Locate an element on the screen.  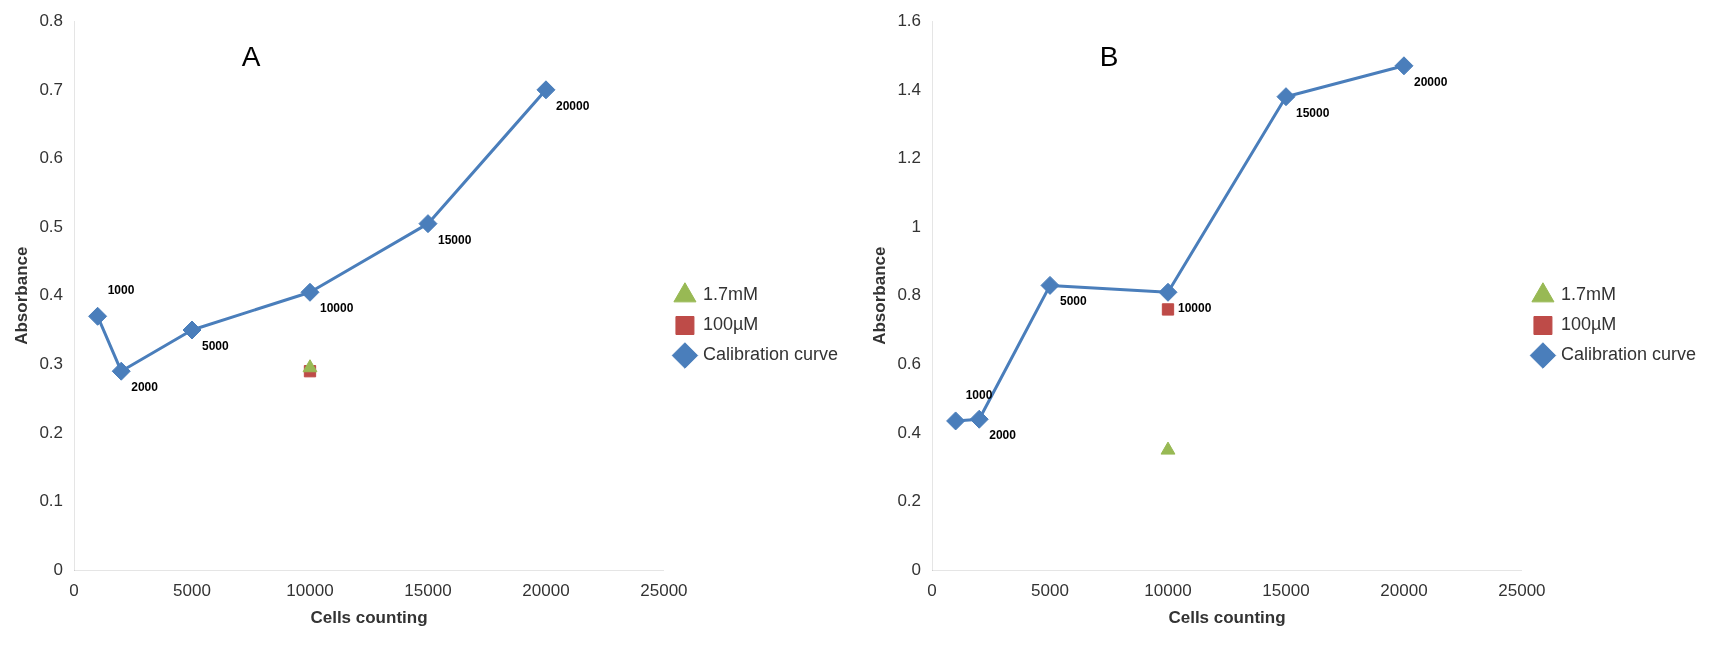
y-tick-label: 1.4 is located at coordinates (909, 89).